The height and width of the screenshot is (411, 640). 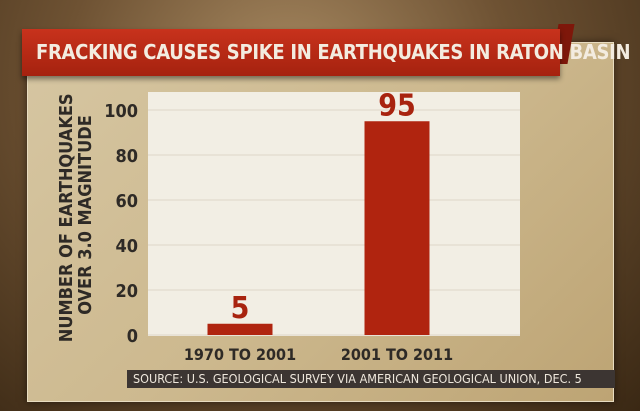 What do you see at coordinates (126, 246) in the screenshot?
I see `y-tick-label: 40` at bounding box center [126, 246].